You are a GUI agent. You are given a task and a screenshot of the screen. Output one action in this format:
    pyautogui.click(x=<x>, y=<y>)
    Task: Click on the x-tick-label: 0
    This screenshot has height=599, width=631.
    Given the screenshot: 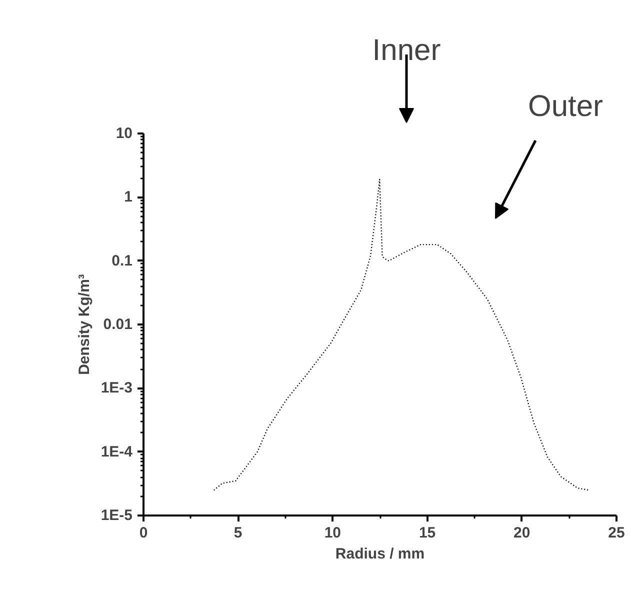 What is the action you would take?
    pyautogui.click(x=143, y=533)
    